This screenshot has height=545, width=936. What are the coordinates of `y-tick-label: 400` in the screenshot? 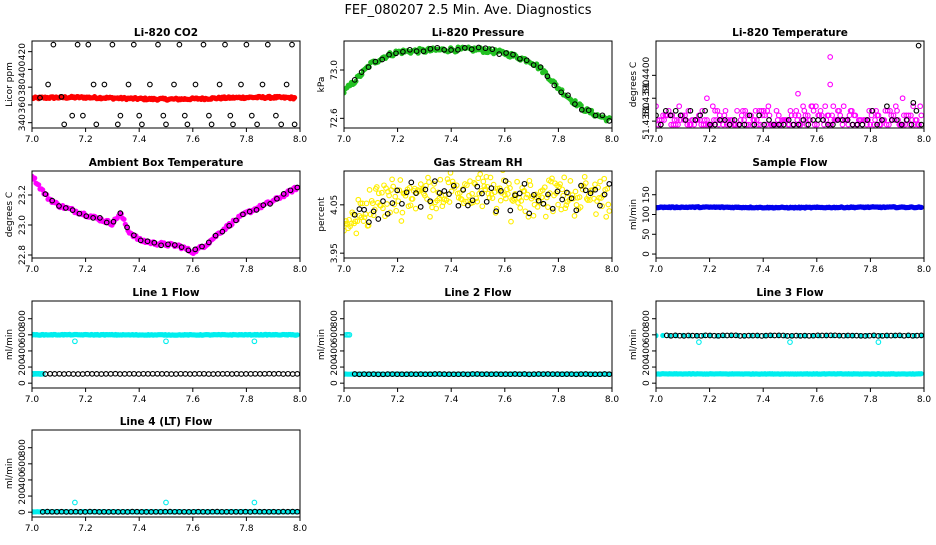 It's located at (335, 350).